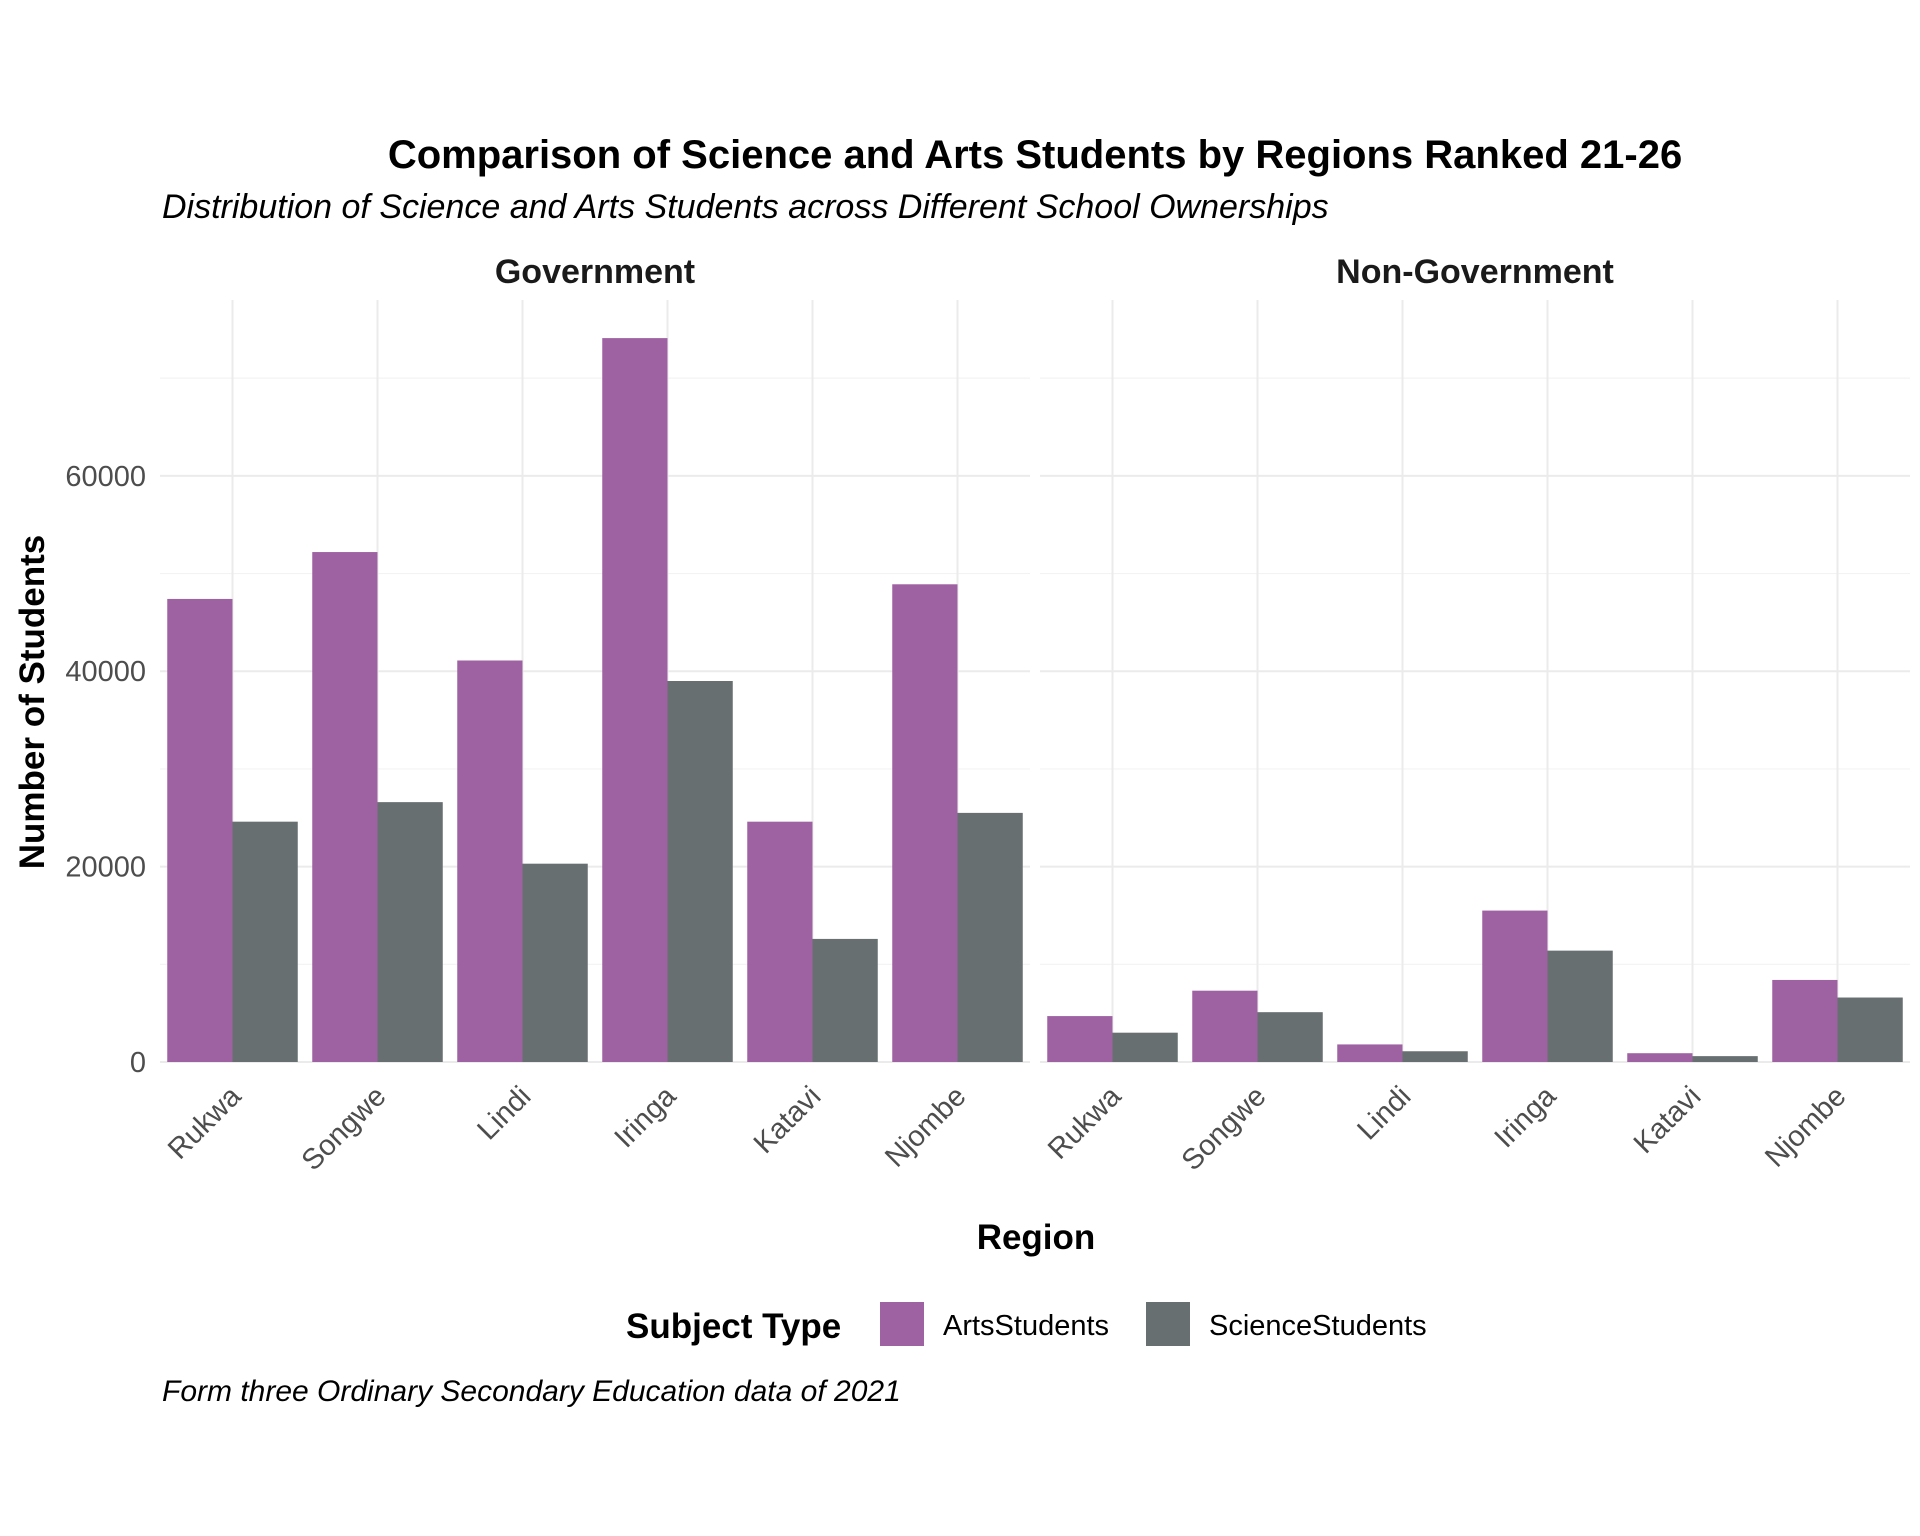  I want to click on x-tick-label-government: Songwe, so click(344, 1128).